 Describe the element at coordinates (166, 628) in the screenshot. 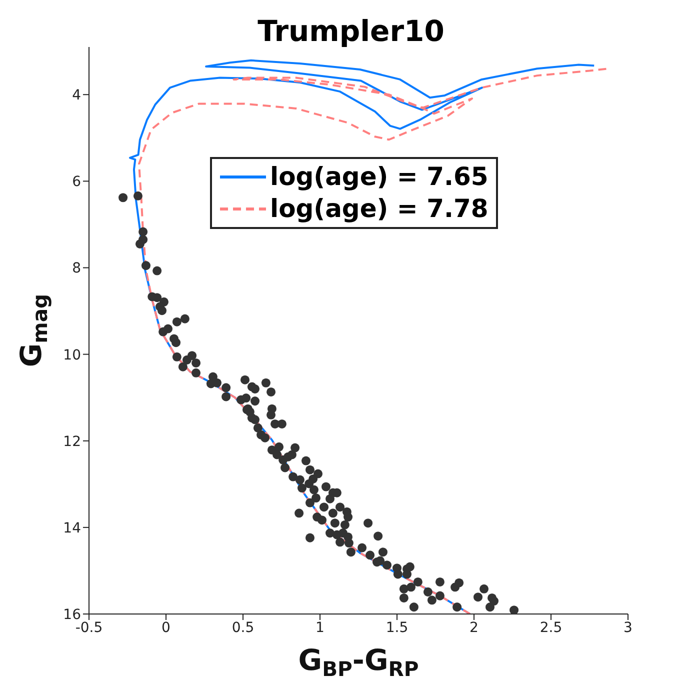

I see `x-tick-label: 0` at that location.